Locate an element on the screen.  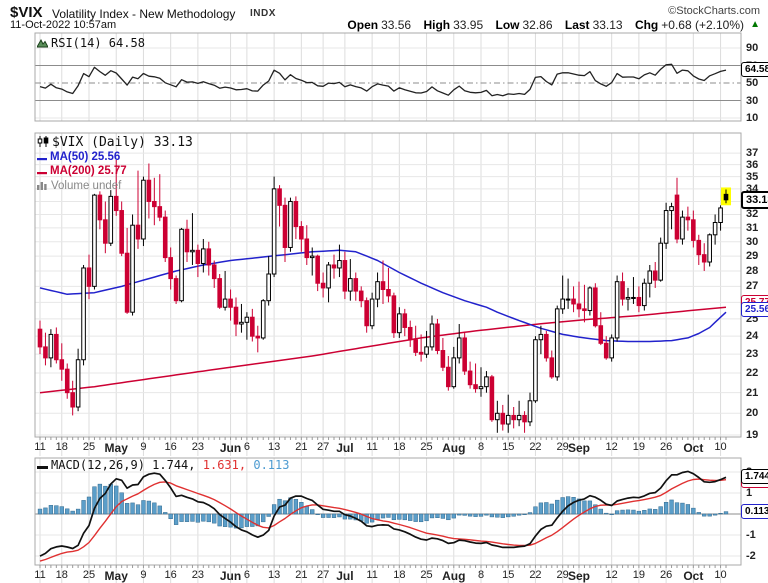
rsi-value-box: 64.58 is located at coordinates (754, 69).